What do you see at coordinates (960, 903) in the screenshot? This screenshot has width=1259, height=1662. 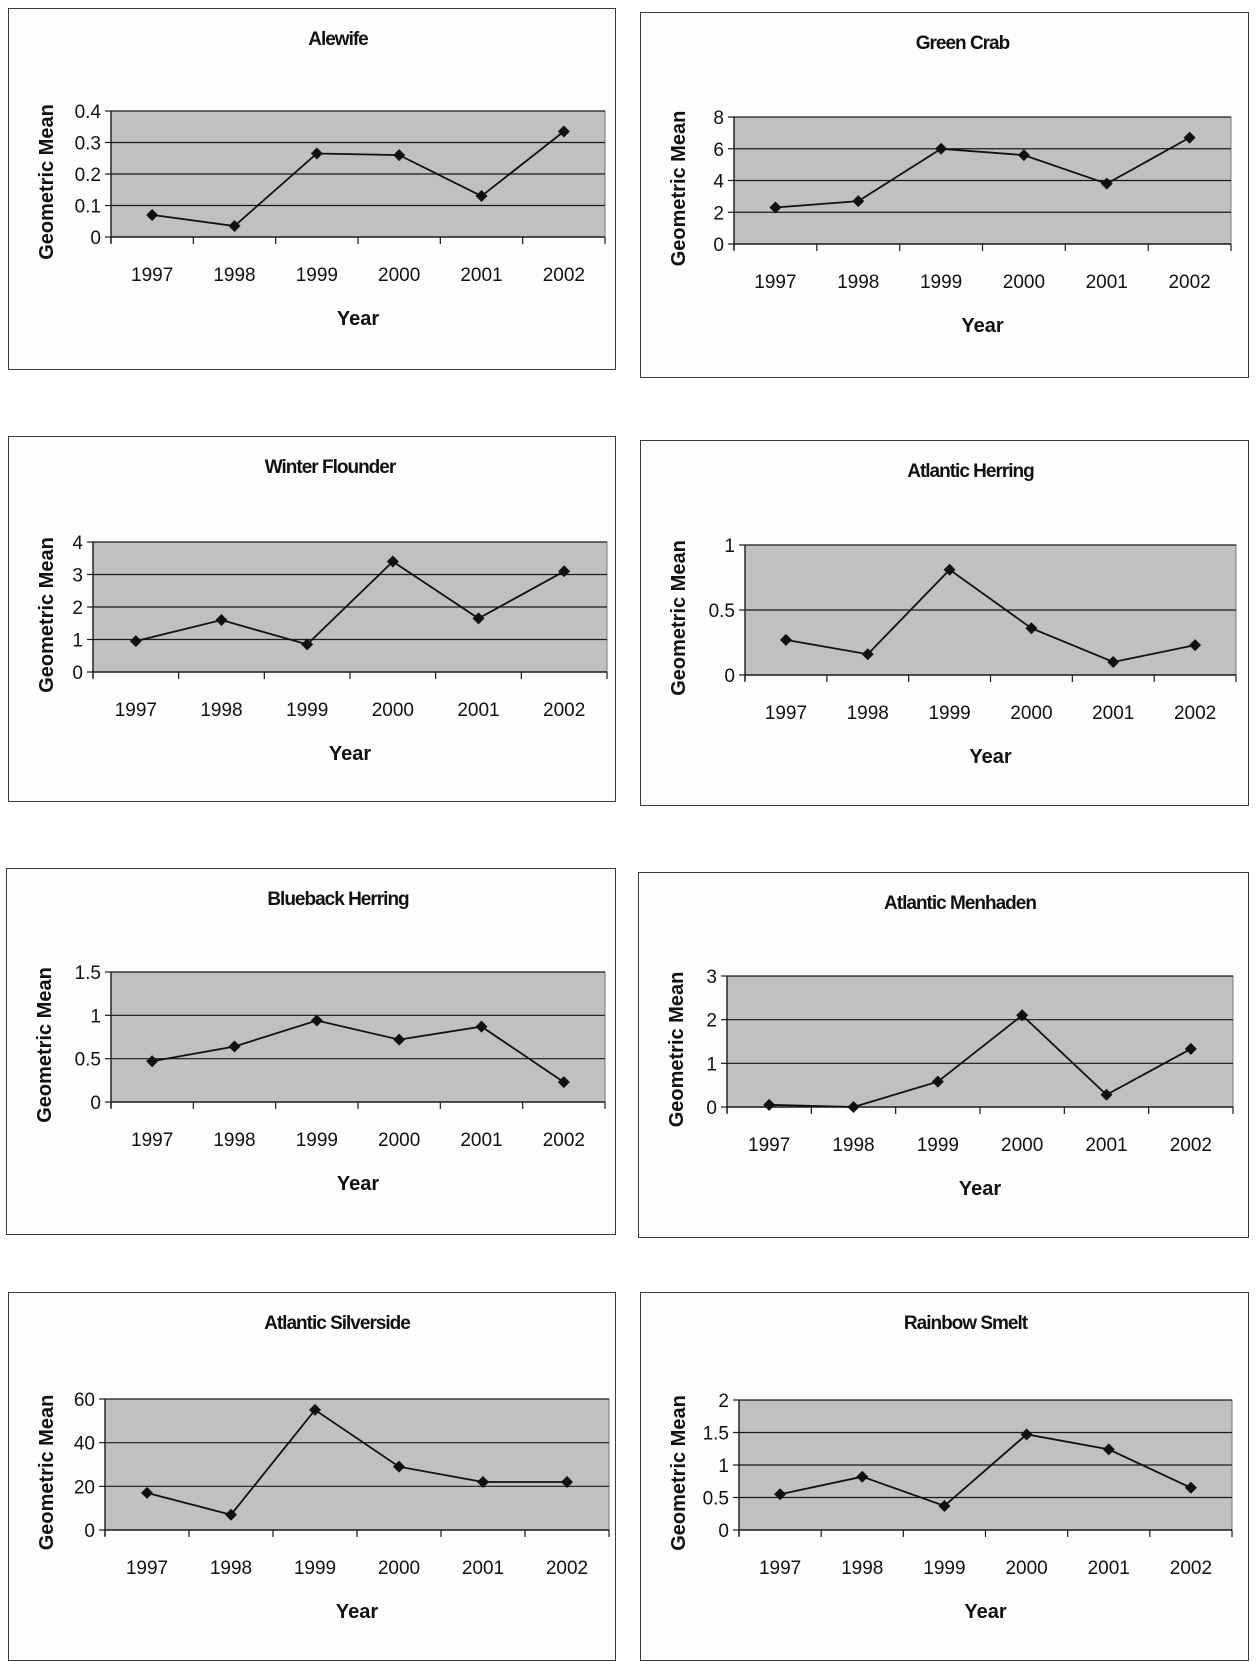 I see `chart-title: Atlantic Menhaden` at bounding box center [960, 903].